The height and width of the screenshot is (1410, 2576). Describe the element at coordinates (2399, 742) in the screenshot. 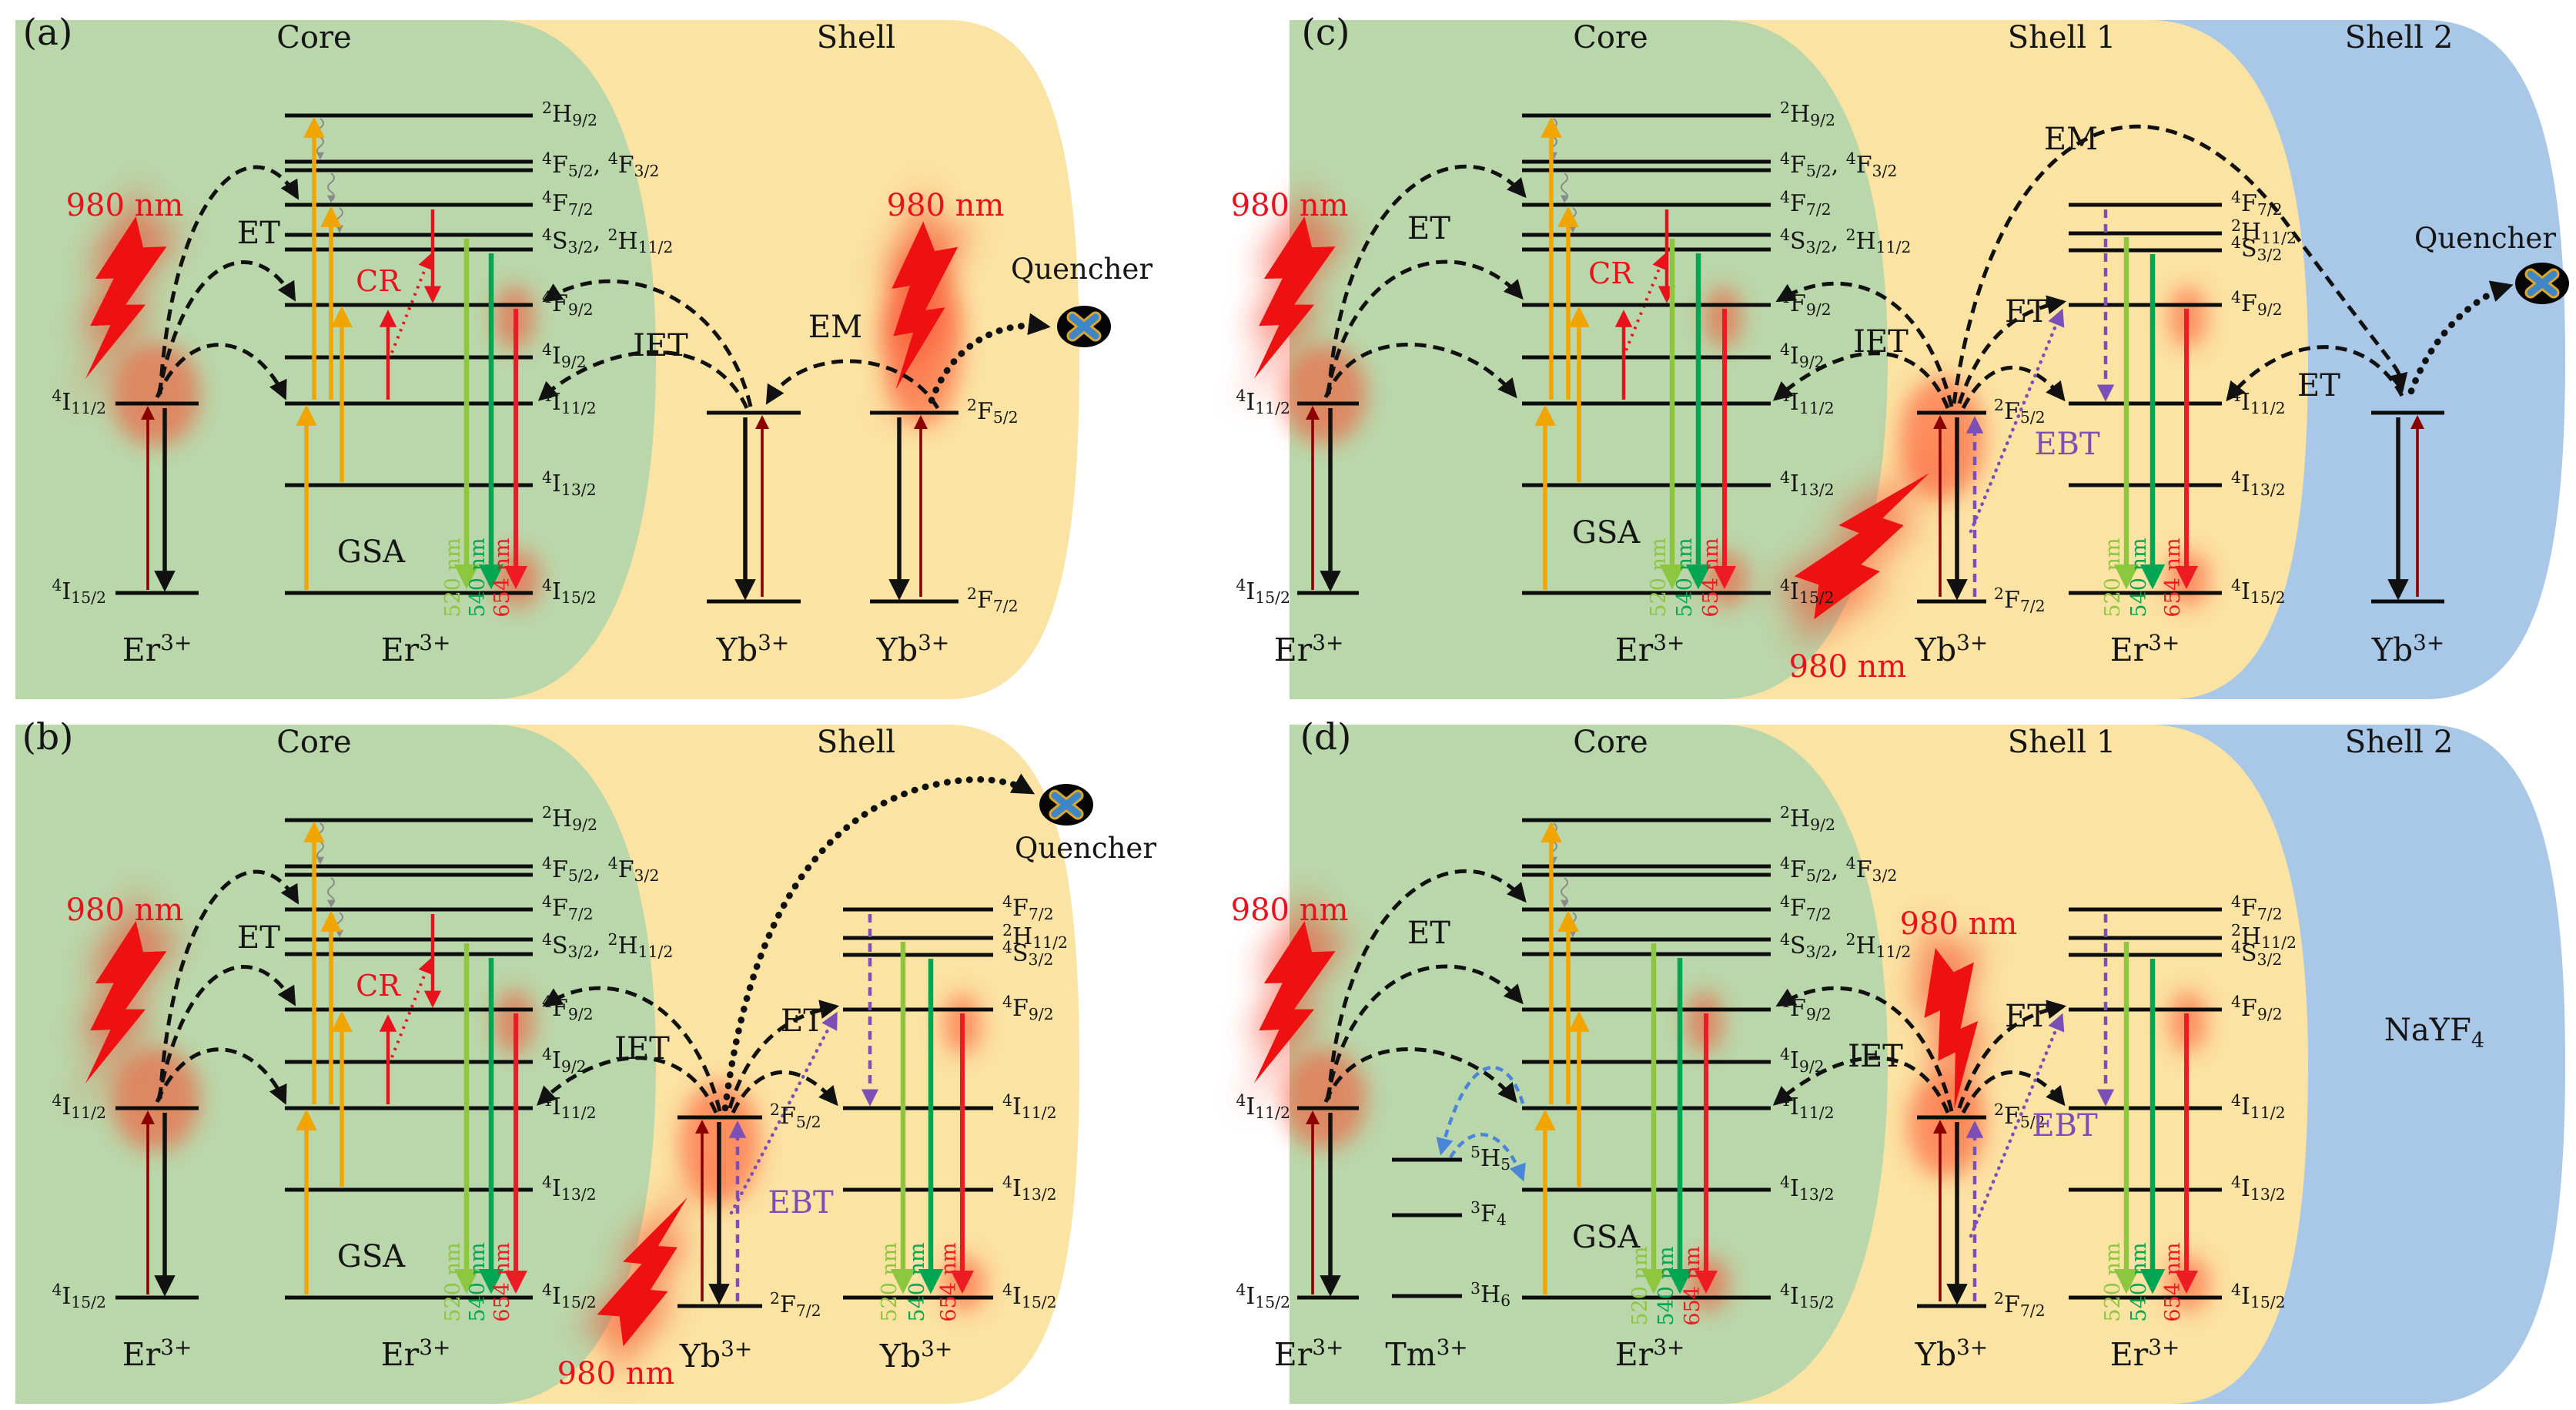

I see `region-title: Shell 2` at that location.